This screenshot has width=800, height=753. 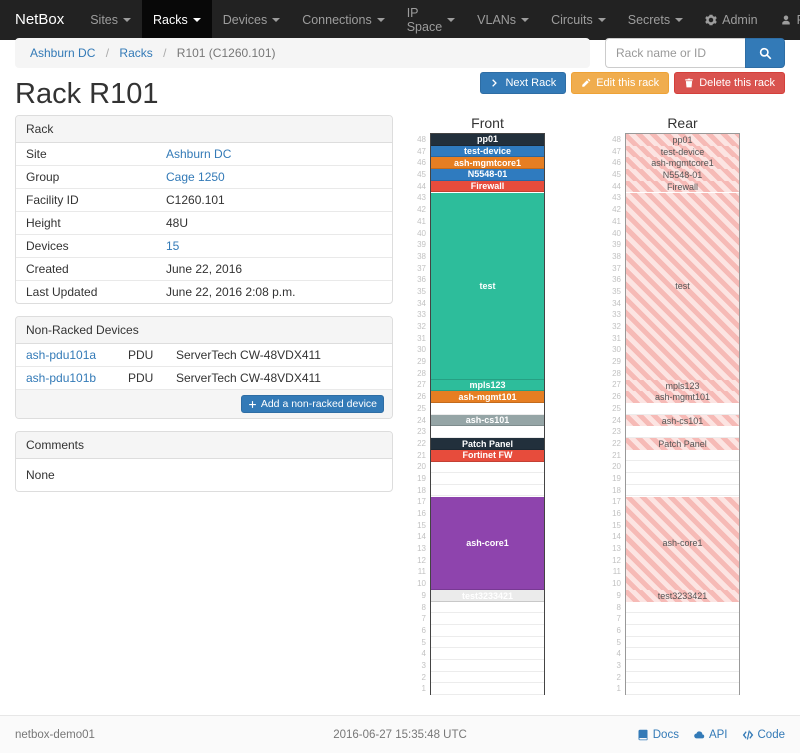 What do you see at coordinates (343, 20) in the screenshot?
I see `nav-item-connections: Connections` at bounding box center [343, 20].